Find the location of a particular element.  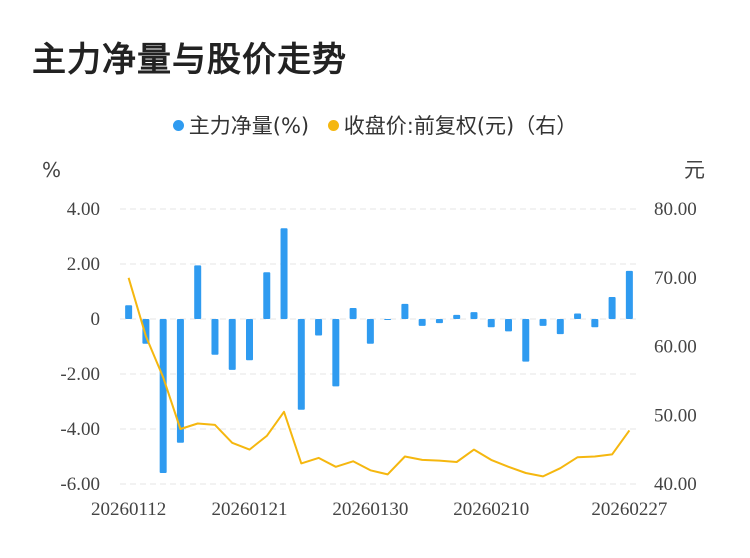

right-axis-unit: 元 is located at coordinates (694, 170).